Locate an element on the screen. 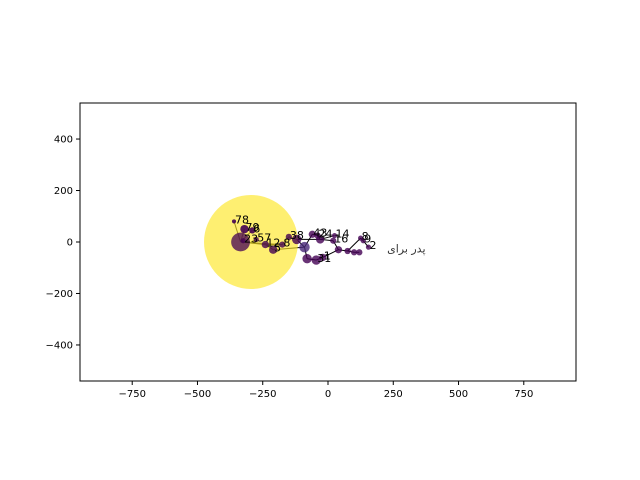 This screenshot has height=480, width=640. x-axis: −750 −500 −250 0 250 500 750 is located at coordinates (325, 390).